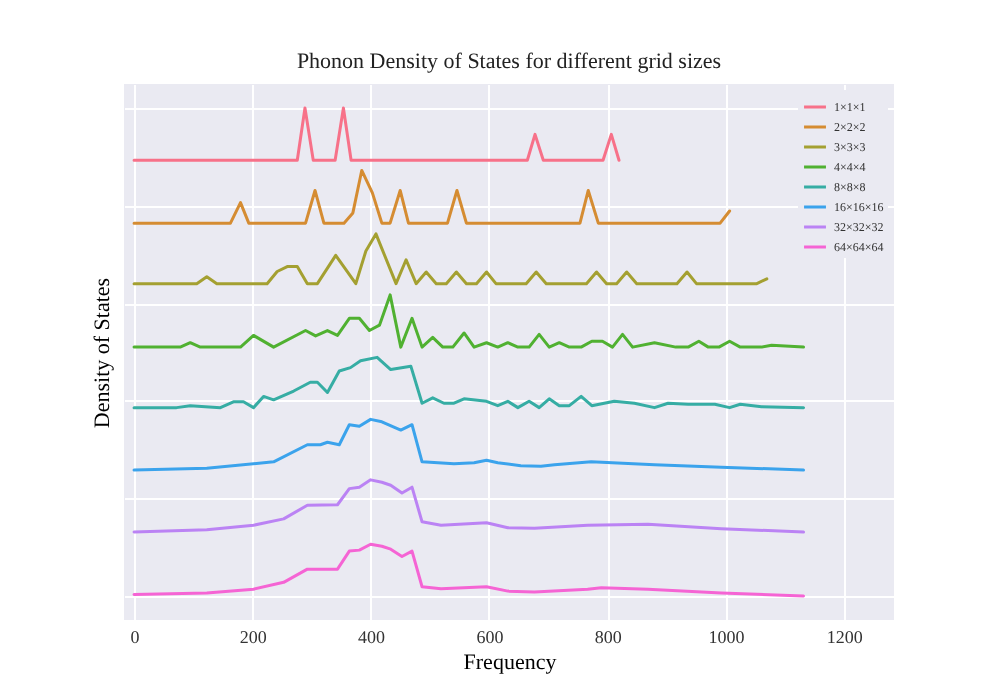 The width and height of the screenshot is (1000, 700). Describe the element at coordinates (253, 637) in the screenshot. I see `x-tick-label: 200` at that location.